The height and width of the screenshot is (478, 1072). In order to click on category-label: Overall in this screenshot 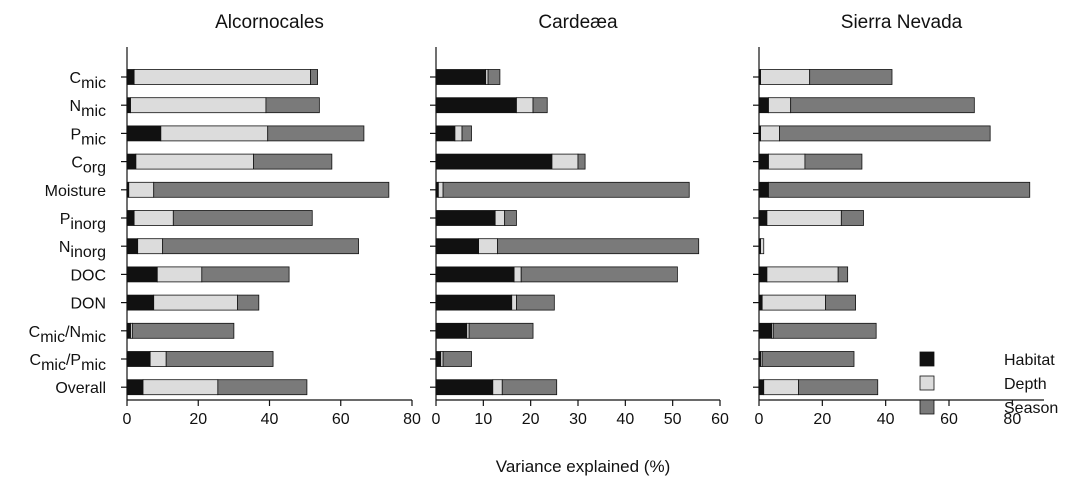, I will do `click(80, 388)`.